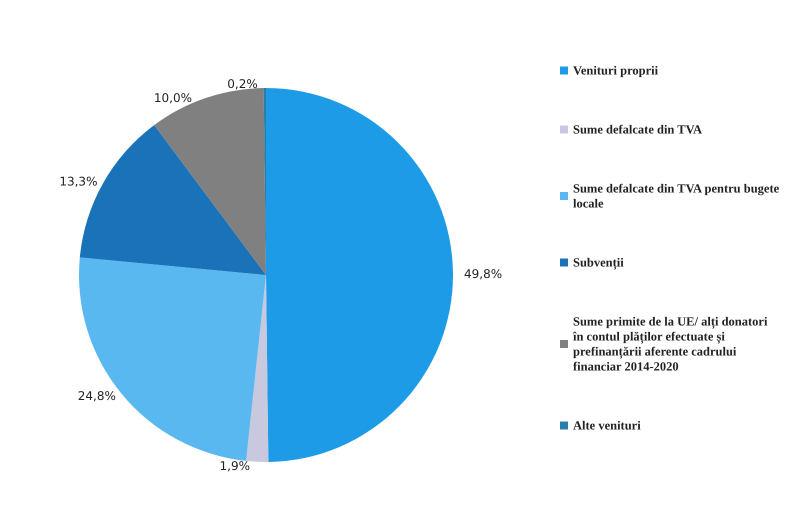 This screenshot has width=801, height=526. Describe the element at coordinates (671, 344) in the screenshot. I see `legend-label: Sume primite de la UE/ alți donatori în contul plăților efectuate și prefinanțării aferente cadrului financiar 2014-2020` at that location.